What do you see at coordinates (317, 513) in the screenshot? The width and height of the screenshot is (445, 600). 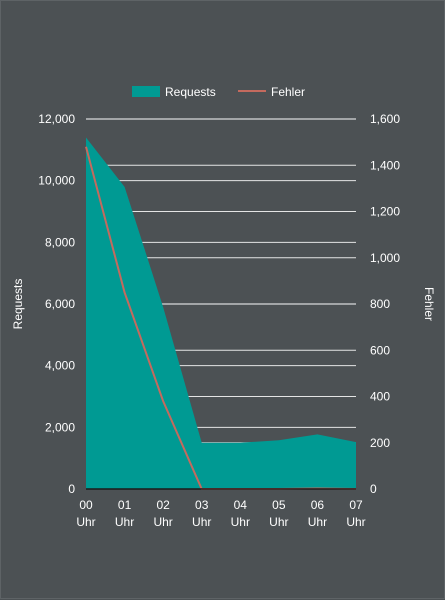 I see `x-tick-label: 06 Uhr` at bounding box center [317, 513].